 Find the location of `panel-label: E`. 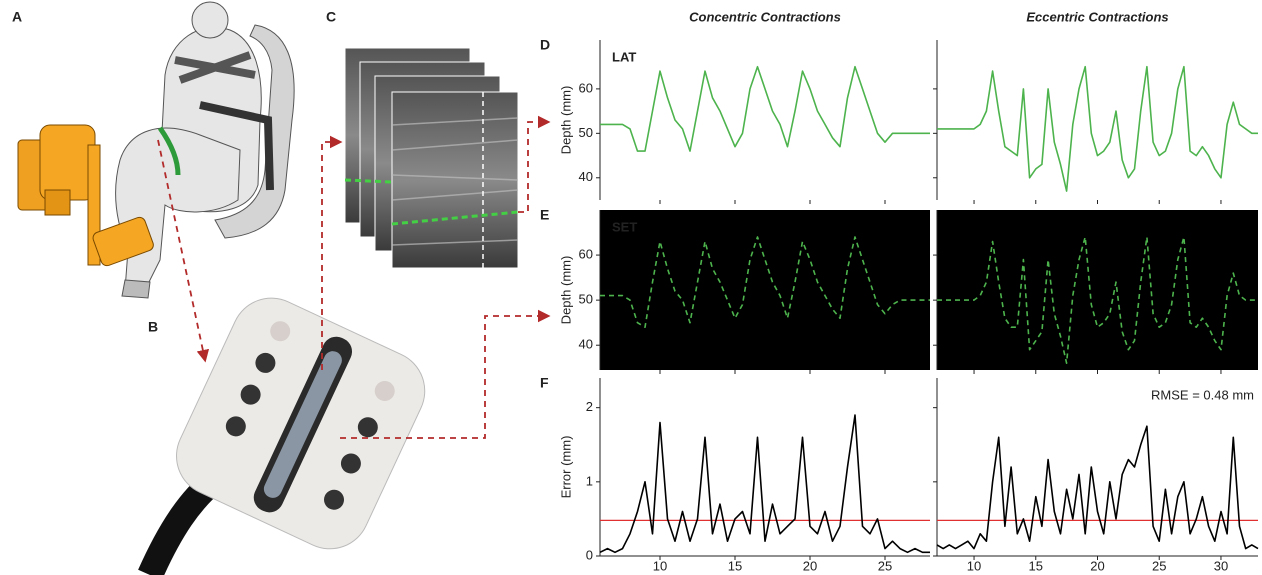

panel-label: E is located at coordinates (544, 215).